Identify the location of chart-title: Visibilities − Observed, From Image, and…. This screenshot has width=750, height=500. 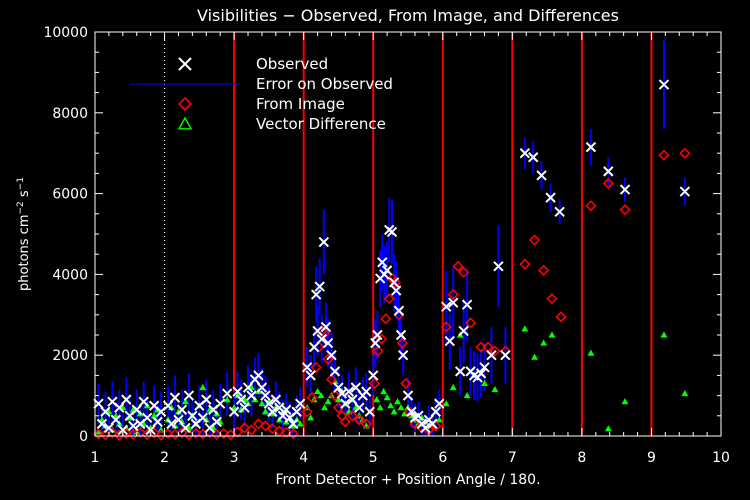
(408, 15).